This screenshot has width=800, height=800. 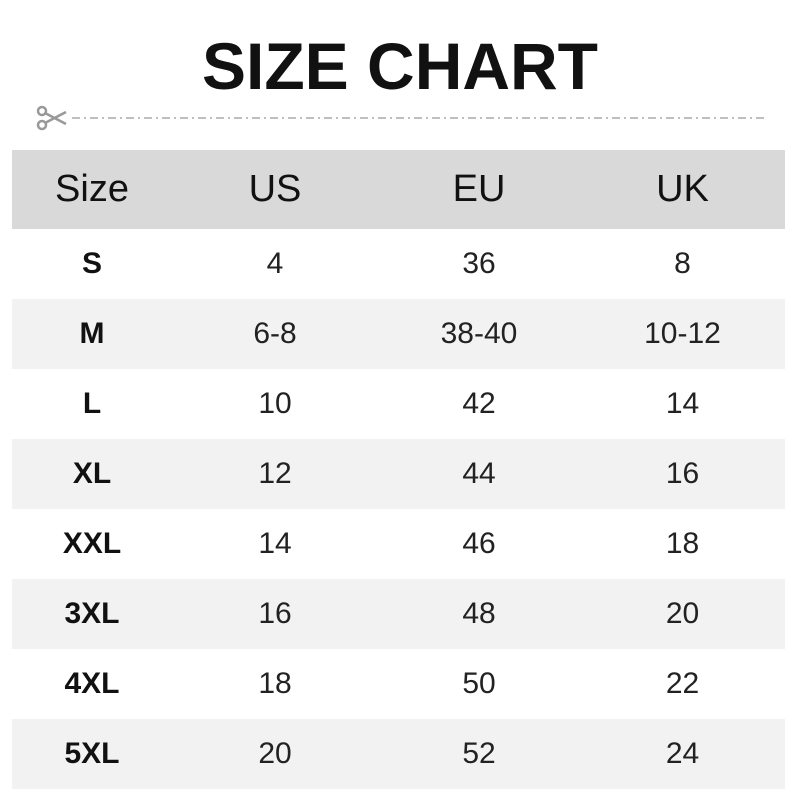 What do you see at coordinates (401, 118) in the screenshot?
I see `cut-line` at bounding box center [401, 118].